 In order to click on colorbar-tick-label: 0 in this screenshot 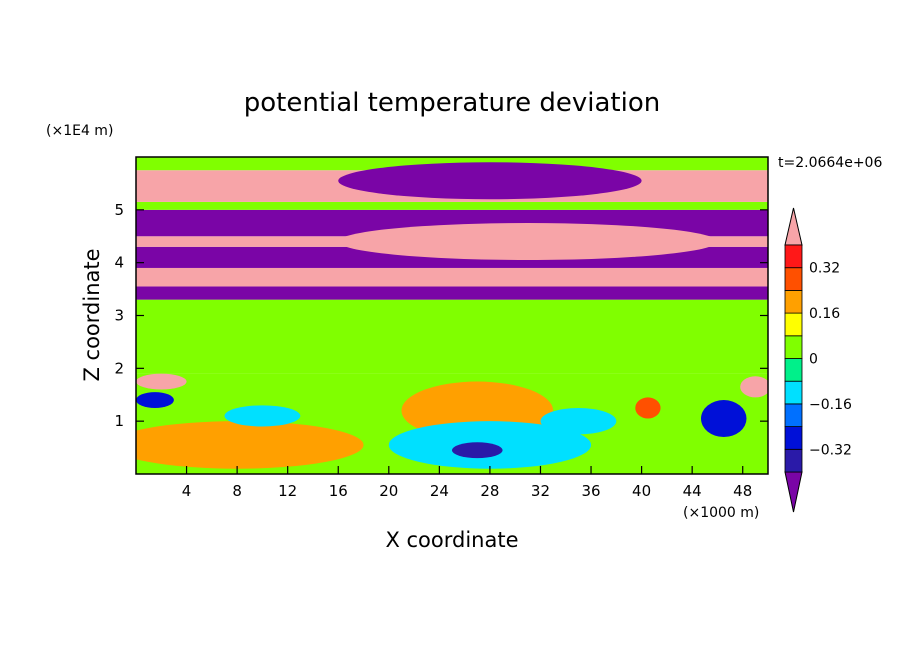, I will do `click(813, 360)`.